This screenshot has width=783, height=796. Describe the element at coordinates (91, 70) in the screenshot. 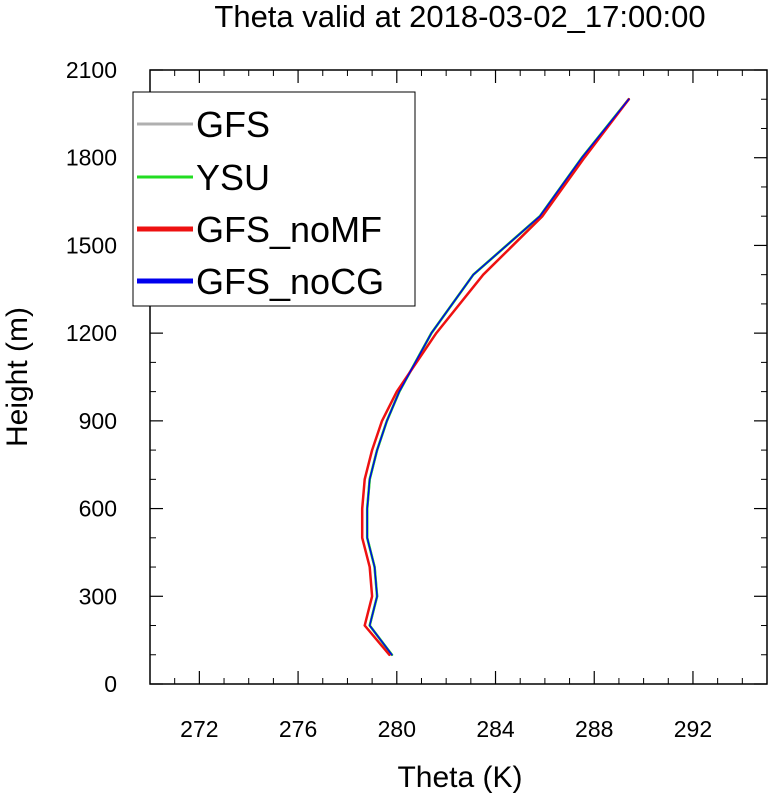

I see `y-tick-label: 2100` at that location.